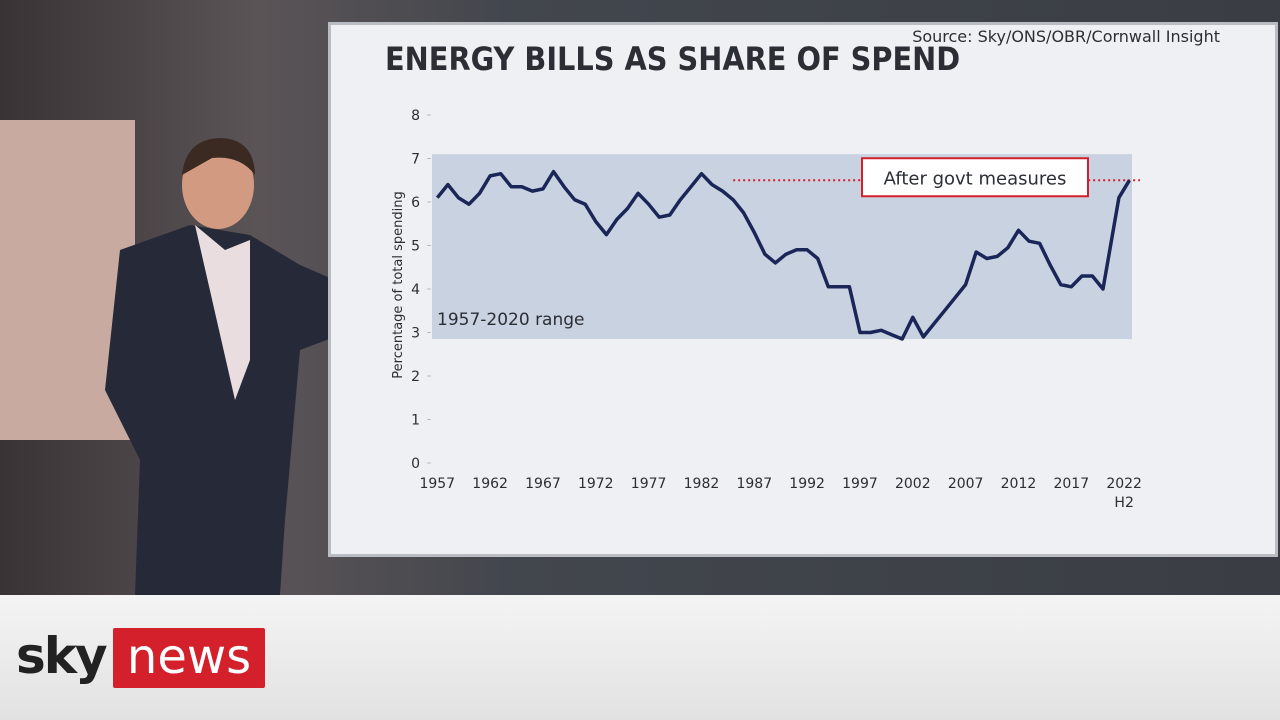  What do you see at coordinates (648, 484) in the screenshot?
I see `x-tick-label: 1977` at bounding box center [648, 484].